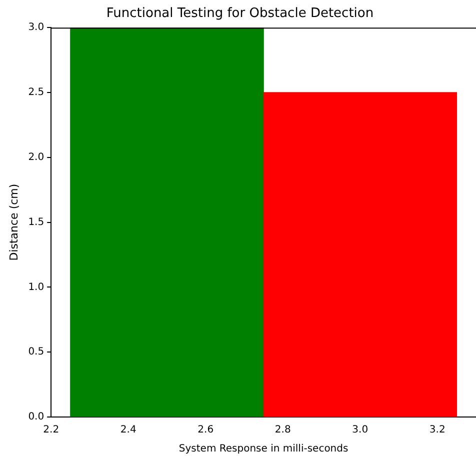  I want to click on y-tick-label: 2.0, so click(36, 157).